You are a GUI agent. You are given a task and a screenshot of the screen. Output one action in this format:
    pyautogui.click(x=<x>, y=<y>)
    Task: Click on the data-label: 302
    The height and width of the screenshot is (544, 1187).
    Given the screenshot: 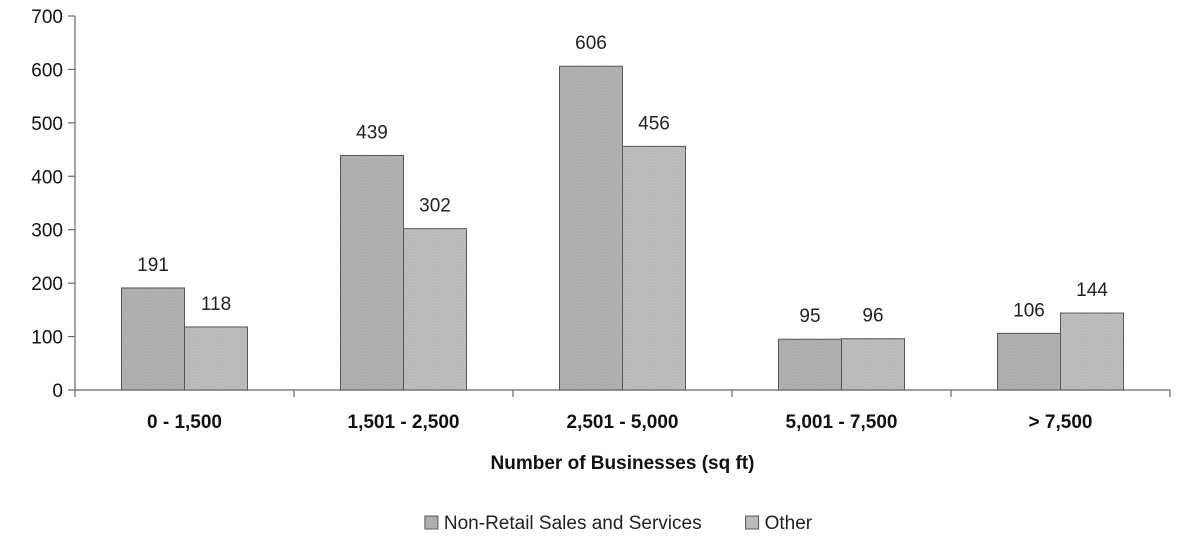 What is the action you would take?
    pyautogui.click(x=435, y=206)
    